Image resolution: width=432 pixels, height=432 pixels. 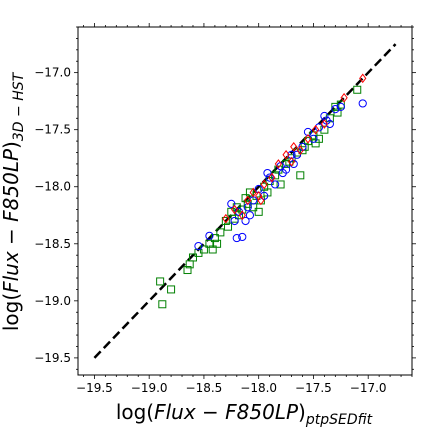 I want to click on y-tick-label: −17.5, so click(x=52, y=130).